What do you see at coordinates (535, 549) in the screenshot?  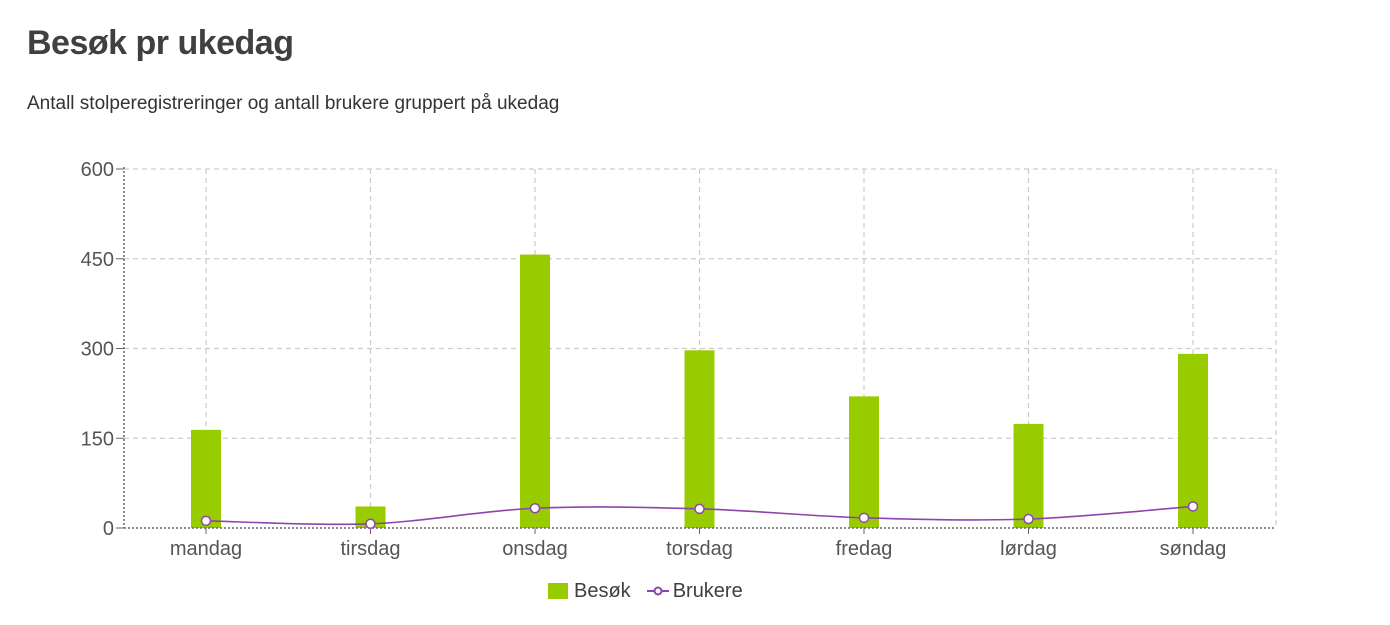 I see `x-tick-label: onsdag` at bounding box center [535, 549].